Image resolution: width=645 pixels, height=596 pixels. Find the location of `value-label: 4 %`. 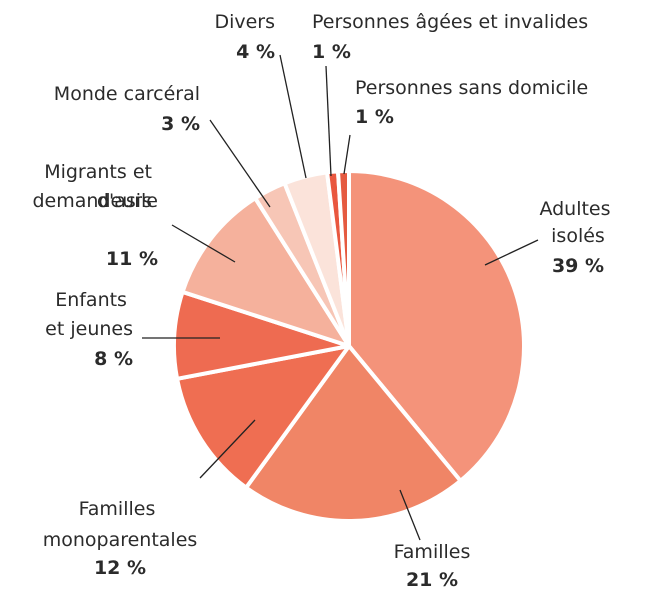

value-label: 4 % is located at coordinates (255, 52).